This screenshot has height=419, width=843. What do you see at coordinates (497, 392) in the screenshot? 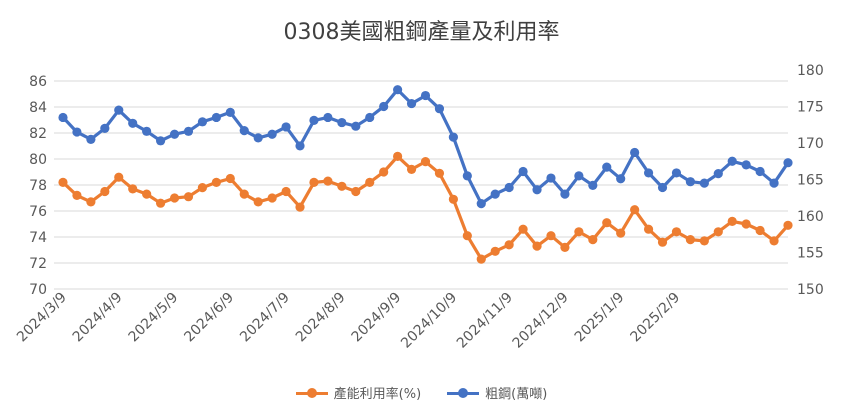
I see `legend-item-crude-steel: 粗鋼(萬噸)` at bounding box center [497, 392].